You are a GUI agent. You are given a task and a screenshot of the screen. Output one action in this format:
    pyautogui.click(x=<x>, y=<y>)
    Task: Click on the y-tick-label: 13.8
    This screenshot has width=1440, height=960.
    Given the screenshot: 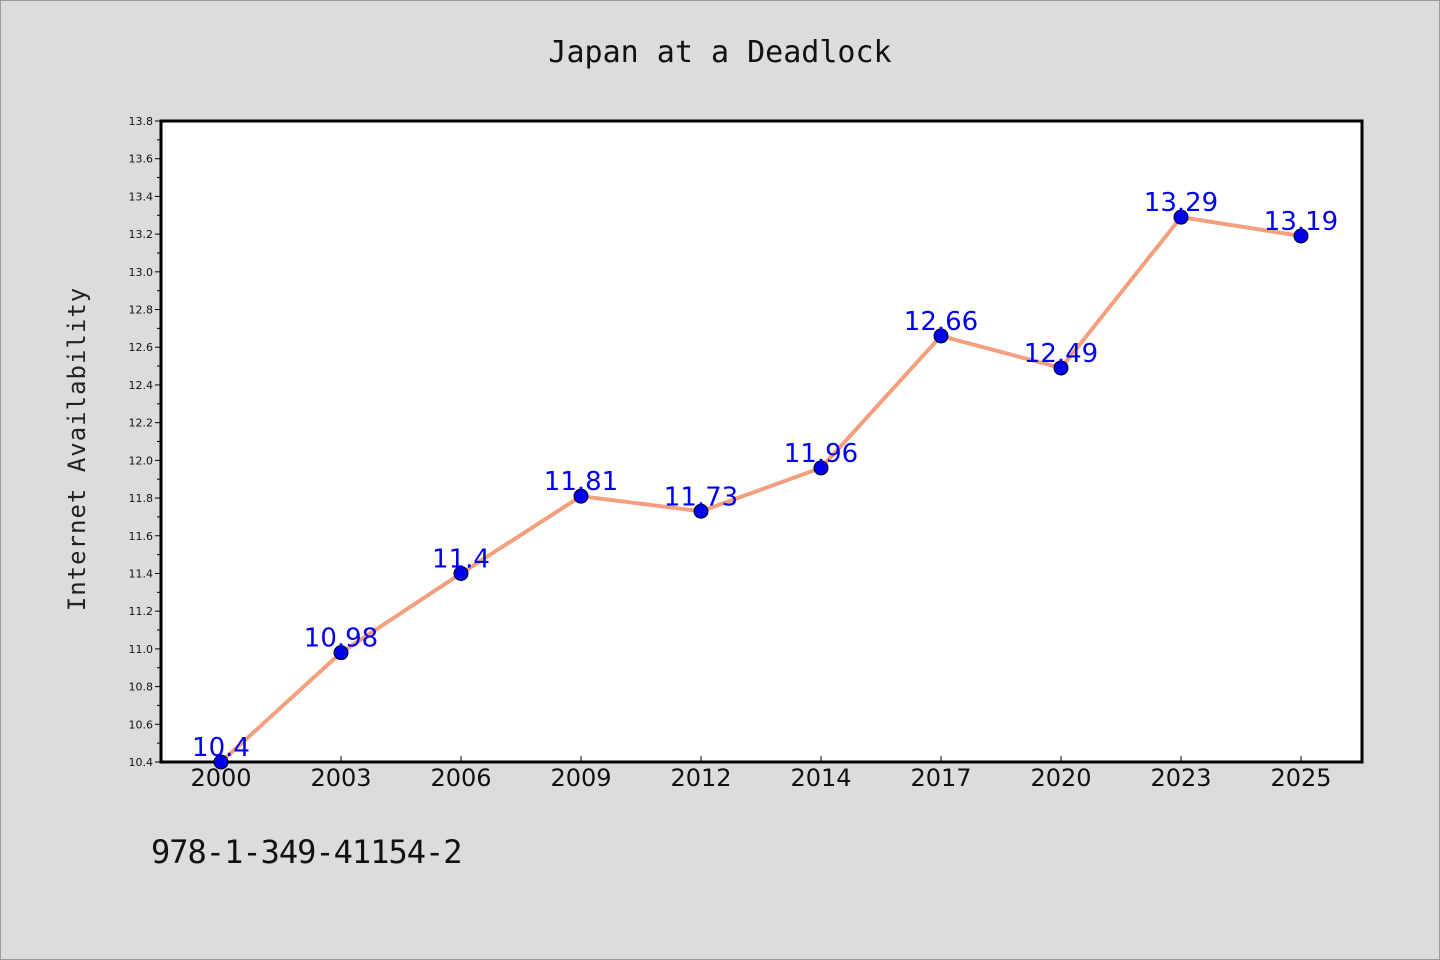 What is the action you would take?
    pyautogui.click(x=141, y=121)
    